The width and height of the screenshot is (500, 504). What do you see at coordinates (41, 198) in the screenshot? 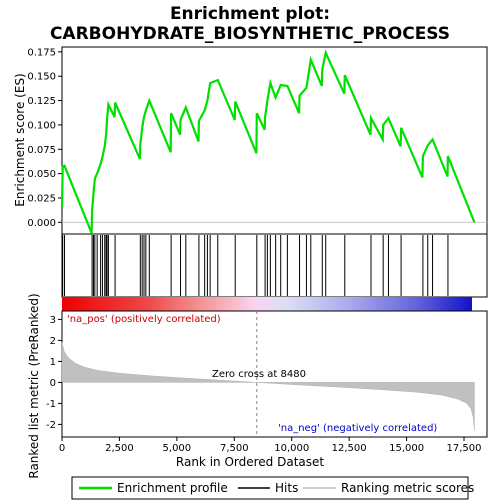
I see `es-y-tick-label: 0.025` at bounding box center [41, 198].